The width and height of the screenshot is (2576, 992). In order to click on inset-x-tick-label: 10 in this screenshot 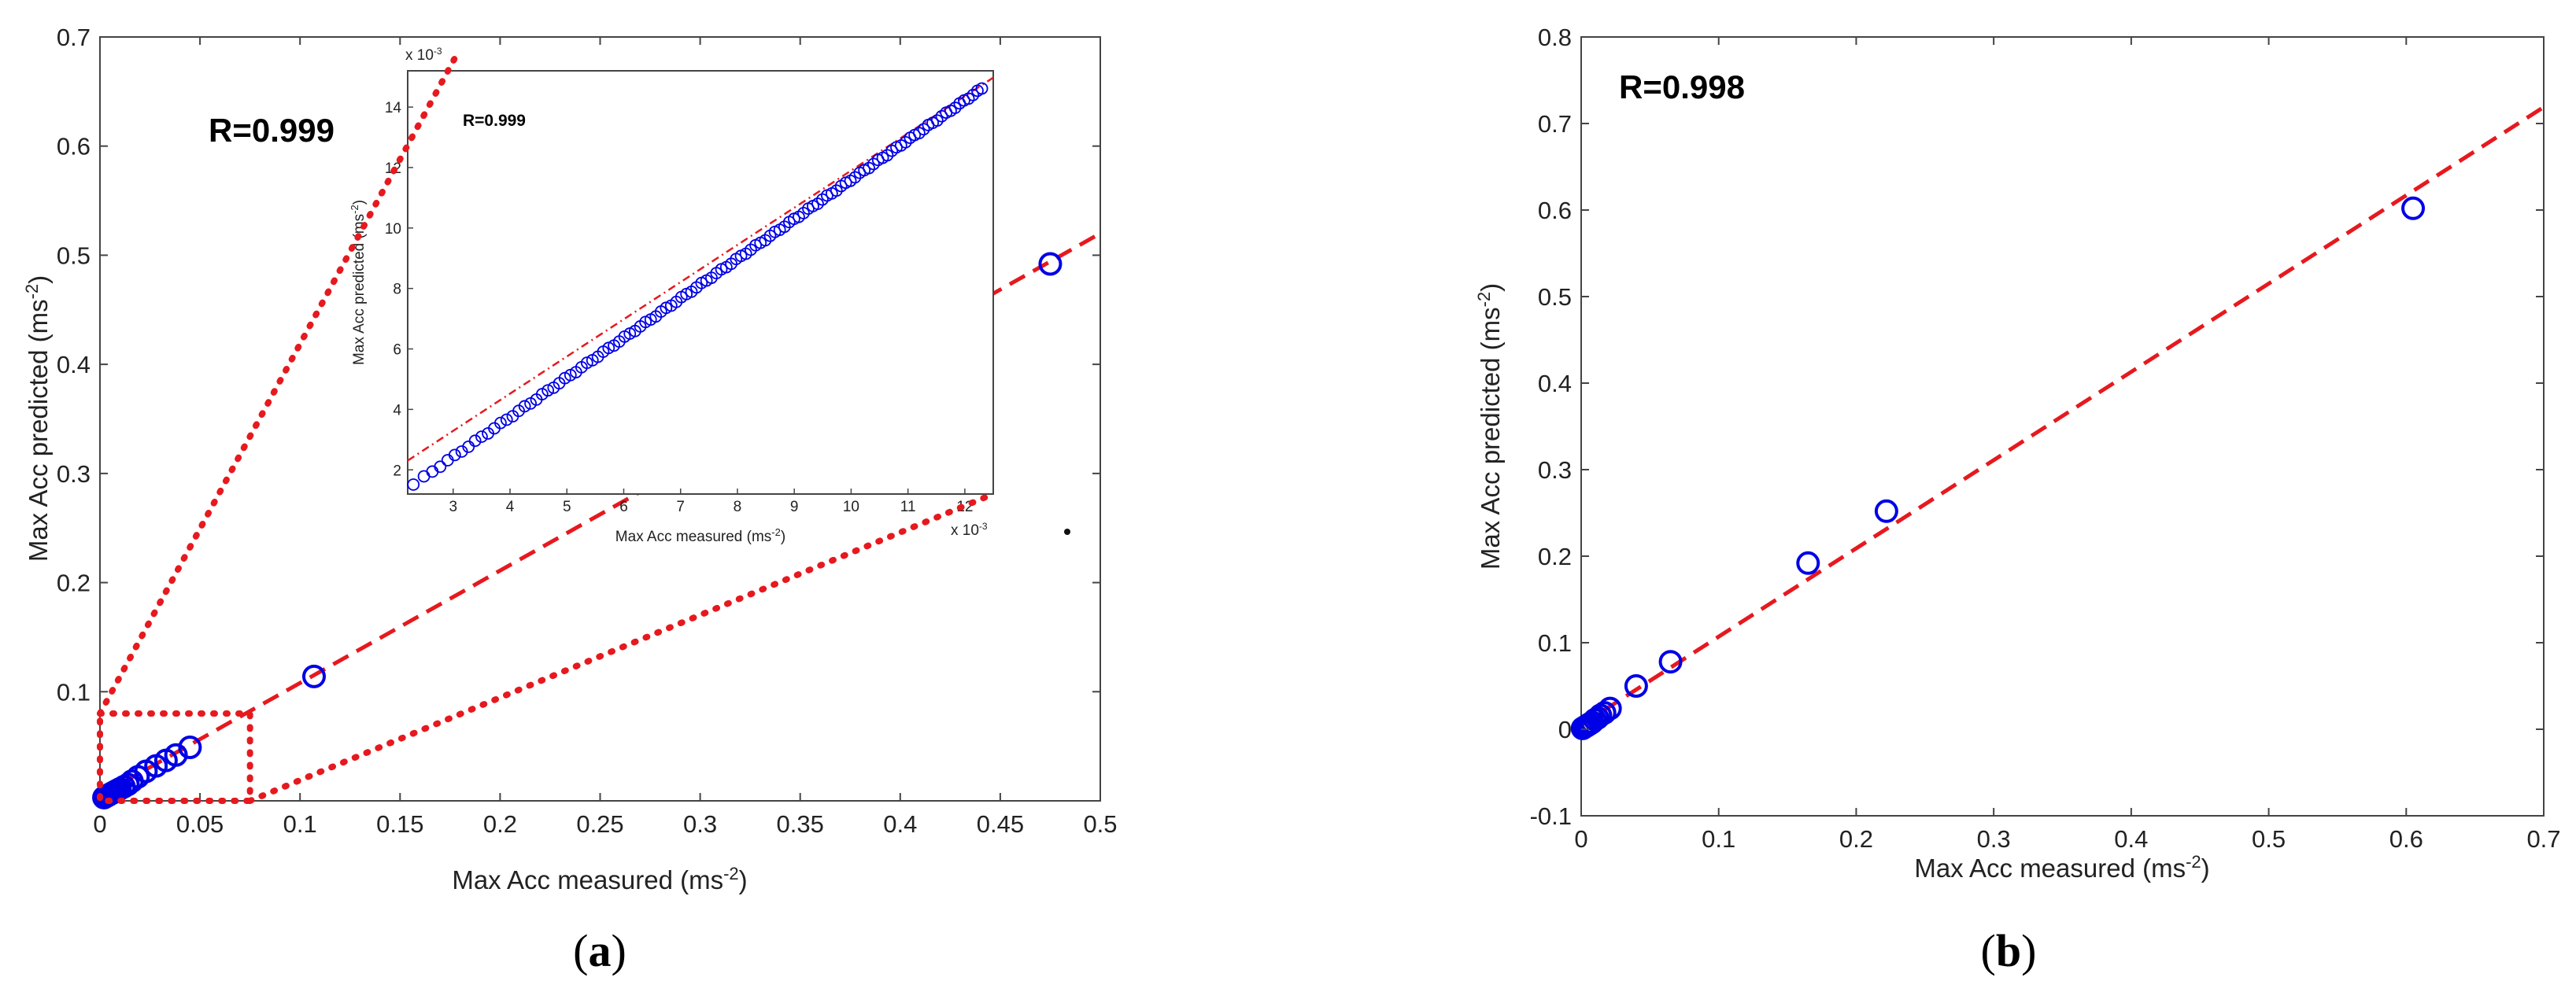, I will do `click(851, 507)`.